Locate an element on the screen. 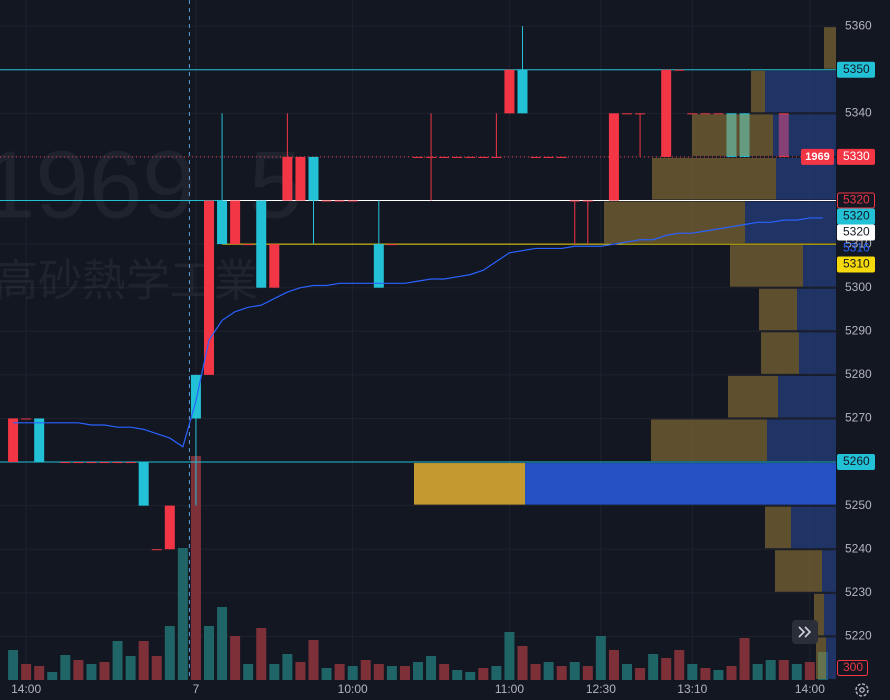  price-tag: 5350 is located at coordinates (856, 69).